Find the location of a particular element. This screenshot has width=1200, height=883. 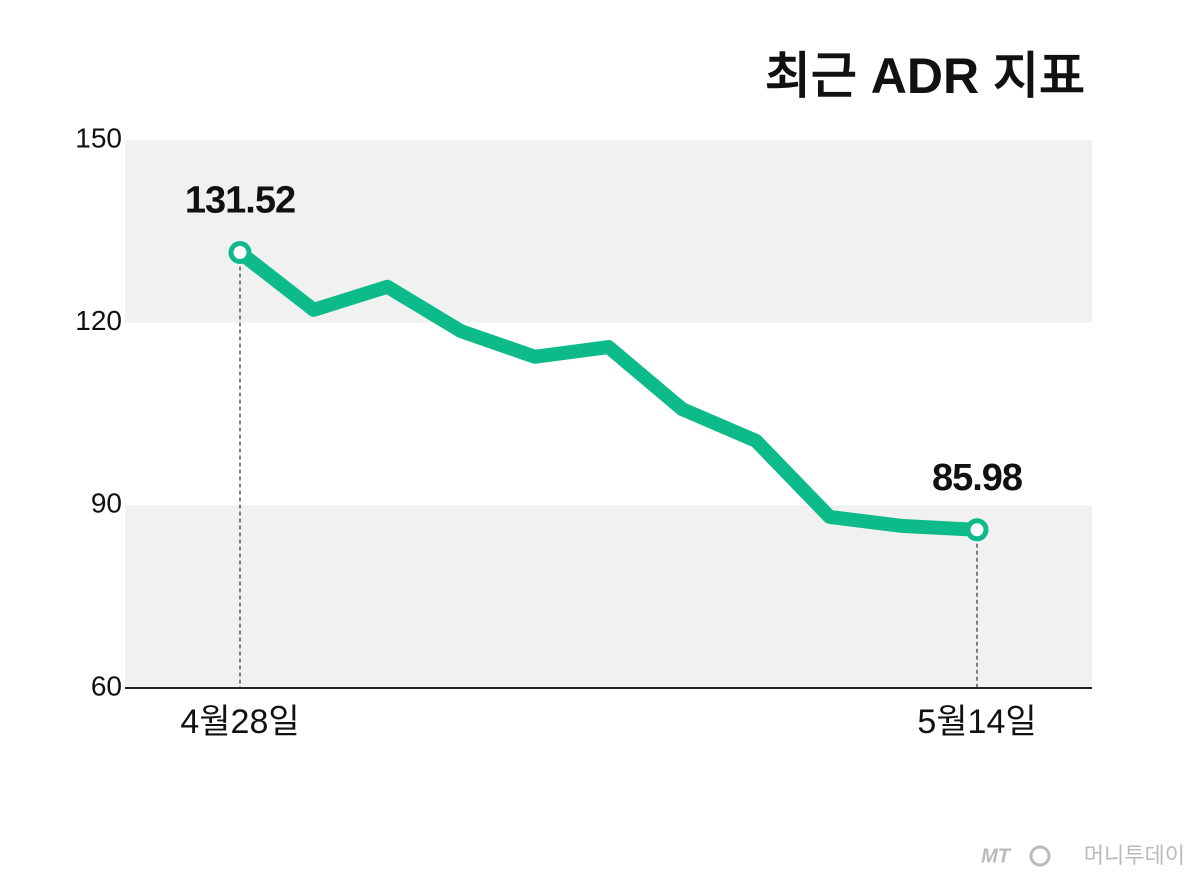

y-tick-label: 150 is located at coordinates (98, 137).